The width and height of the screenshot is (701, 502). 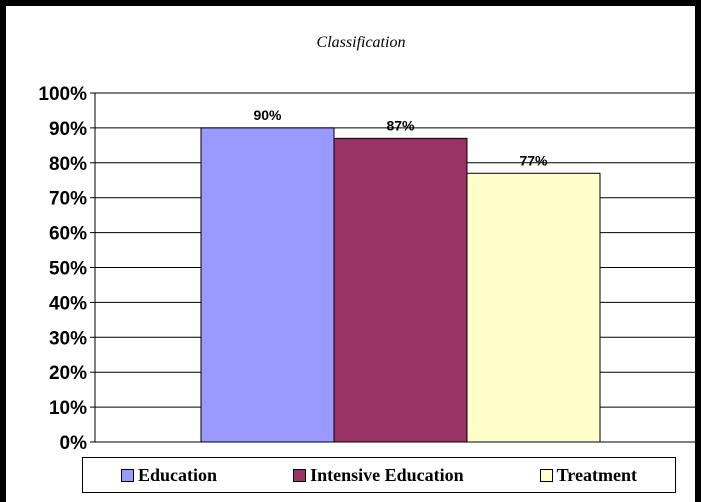 I want to click on y-axis: 0% 10% 20% 30% 40% 50% 60% 70% 80% 90% 100%, so click(x=67, y=269).